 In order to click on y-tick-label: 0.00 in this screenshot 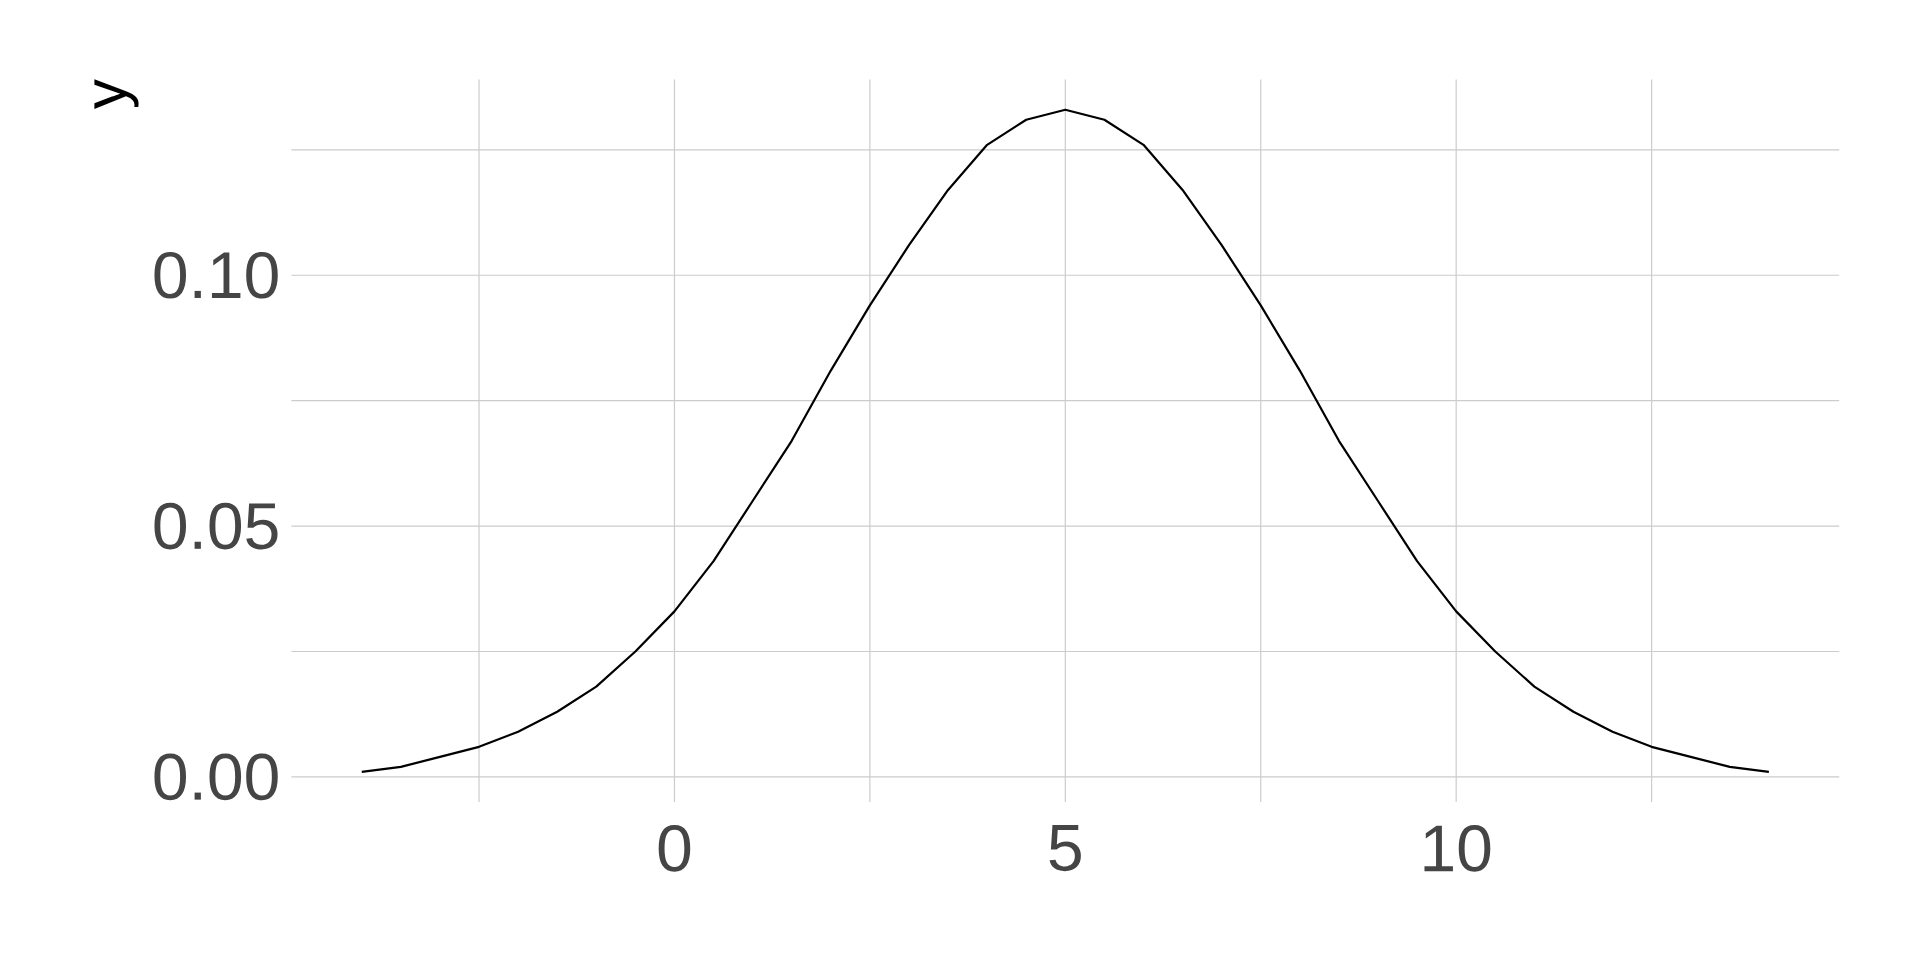, I will do `click(216, 777)`.